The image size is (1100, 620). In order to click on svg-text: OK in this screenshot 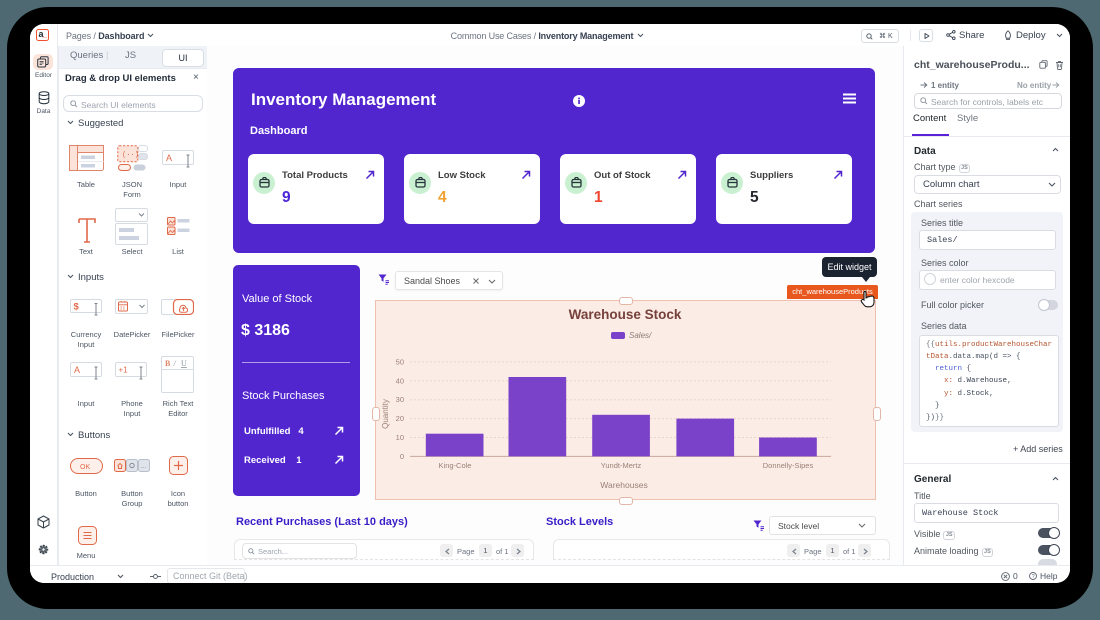, I will do `click(85, 467)`.